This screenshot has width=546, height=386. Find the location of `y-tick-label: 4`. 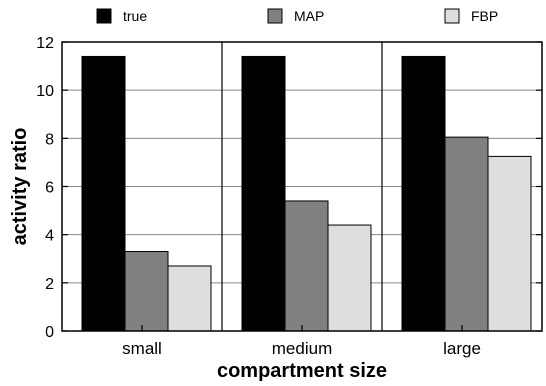

y-tick-label: 4 is located at coordinates (49, 236).